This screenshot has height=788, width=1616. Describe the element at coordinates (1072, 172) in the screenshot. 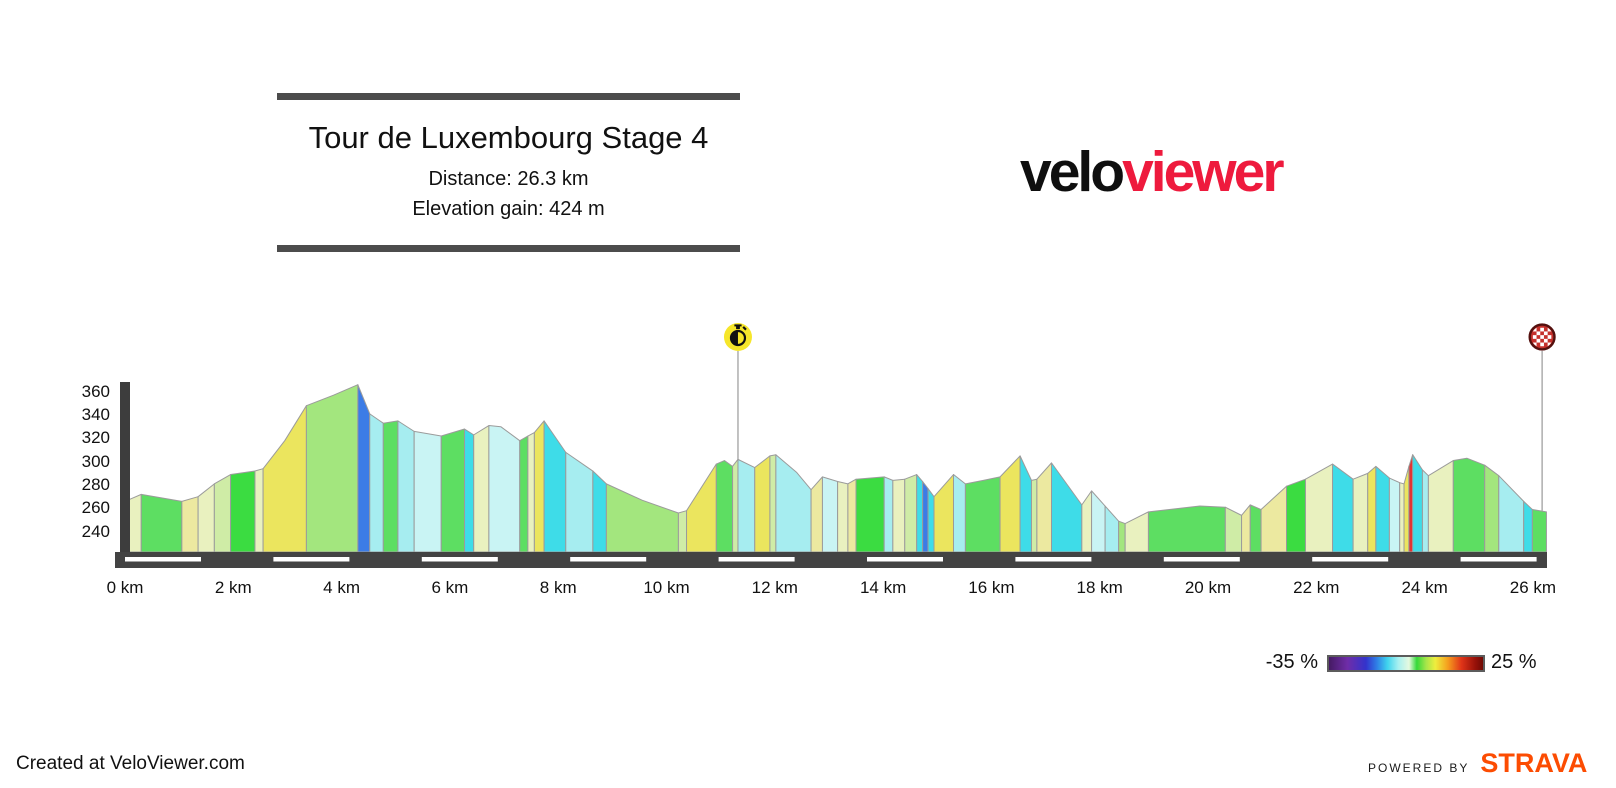

I see `logo-velo-text: velo` at that location.